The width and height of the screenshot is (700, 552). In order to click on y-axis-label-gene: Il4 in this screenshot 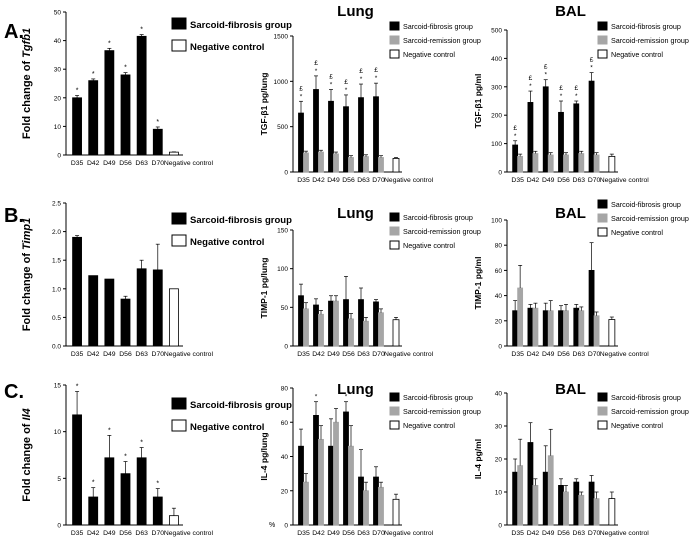, I will do `click(27, 414)`.